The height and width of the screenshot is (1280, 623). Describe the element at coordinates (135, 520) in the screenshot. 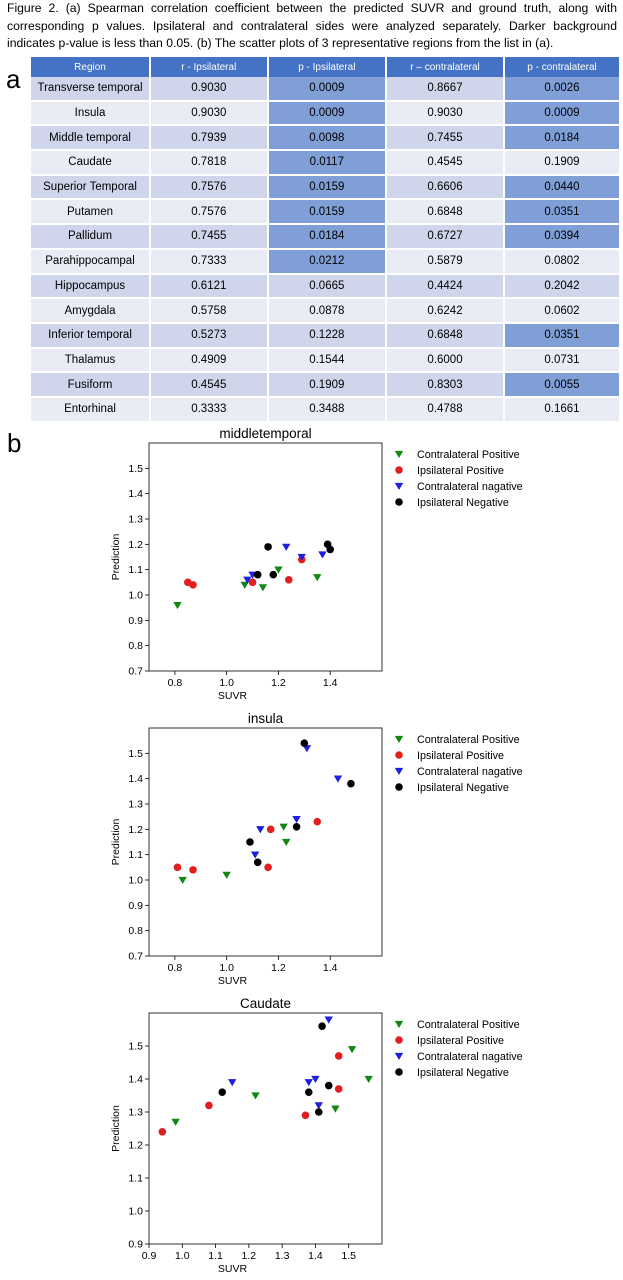

I see `y-tick-label: 1.3` at that location.